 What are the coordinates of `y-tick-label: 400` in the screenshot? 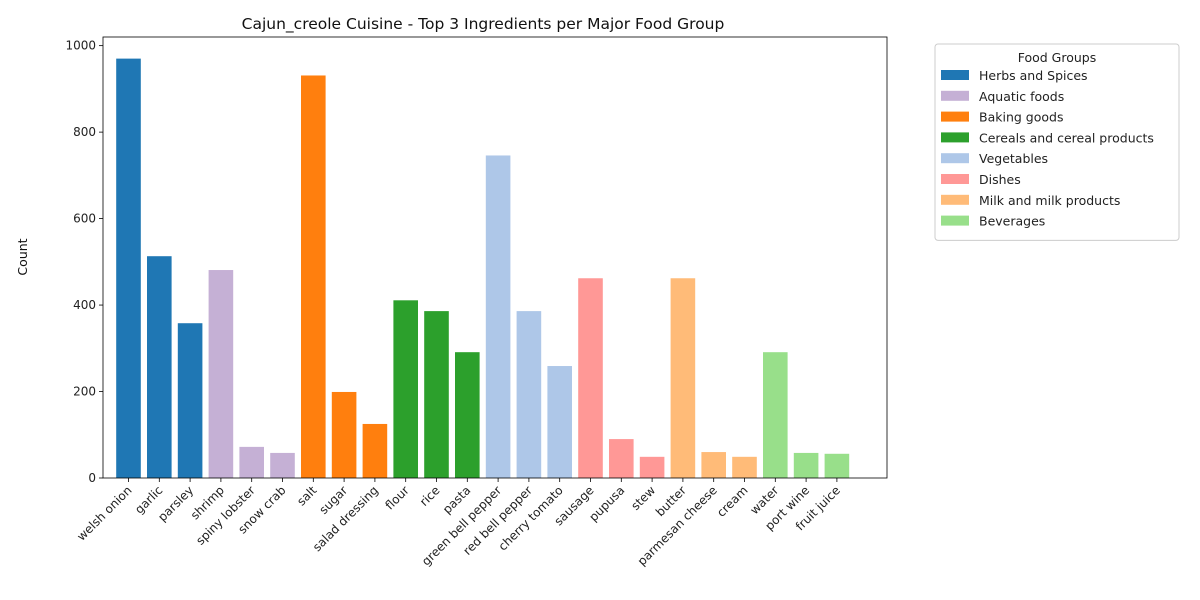 It's located at (84, 305).